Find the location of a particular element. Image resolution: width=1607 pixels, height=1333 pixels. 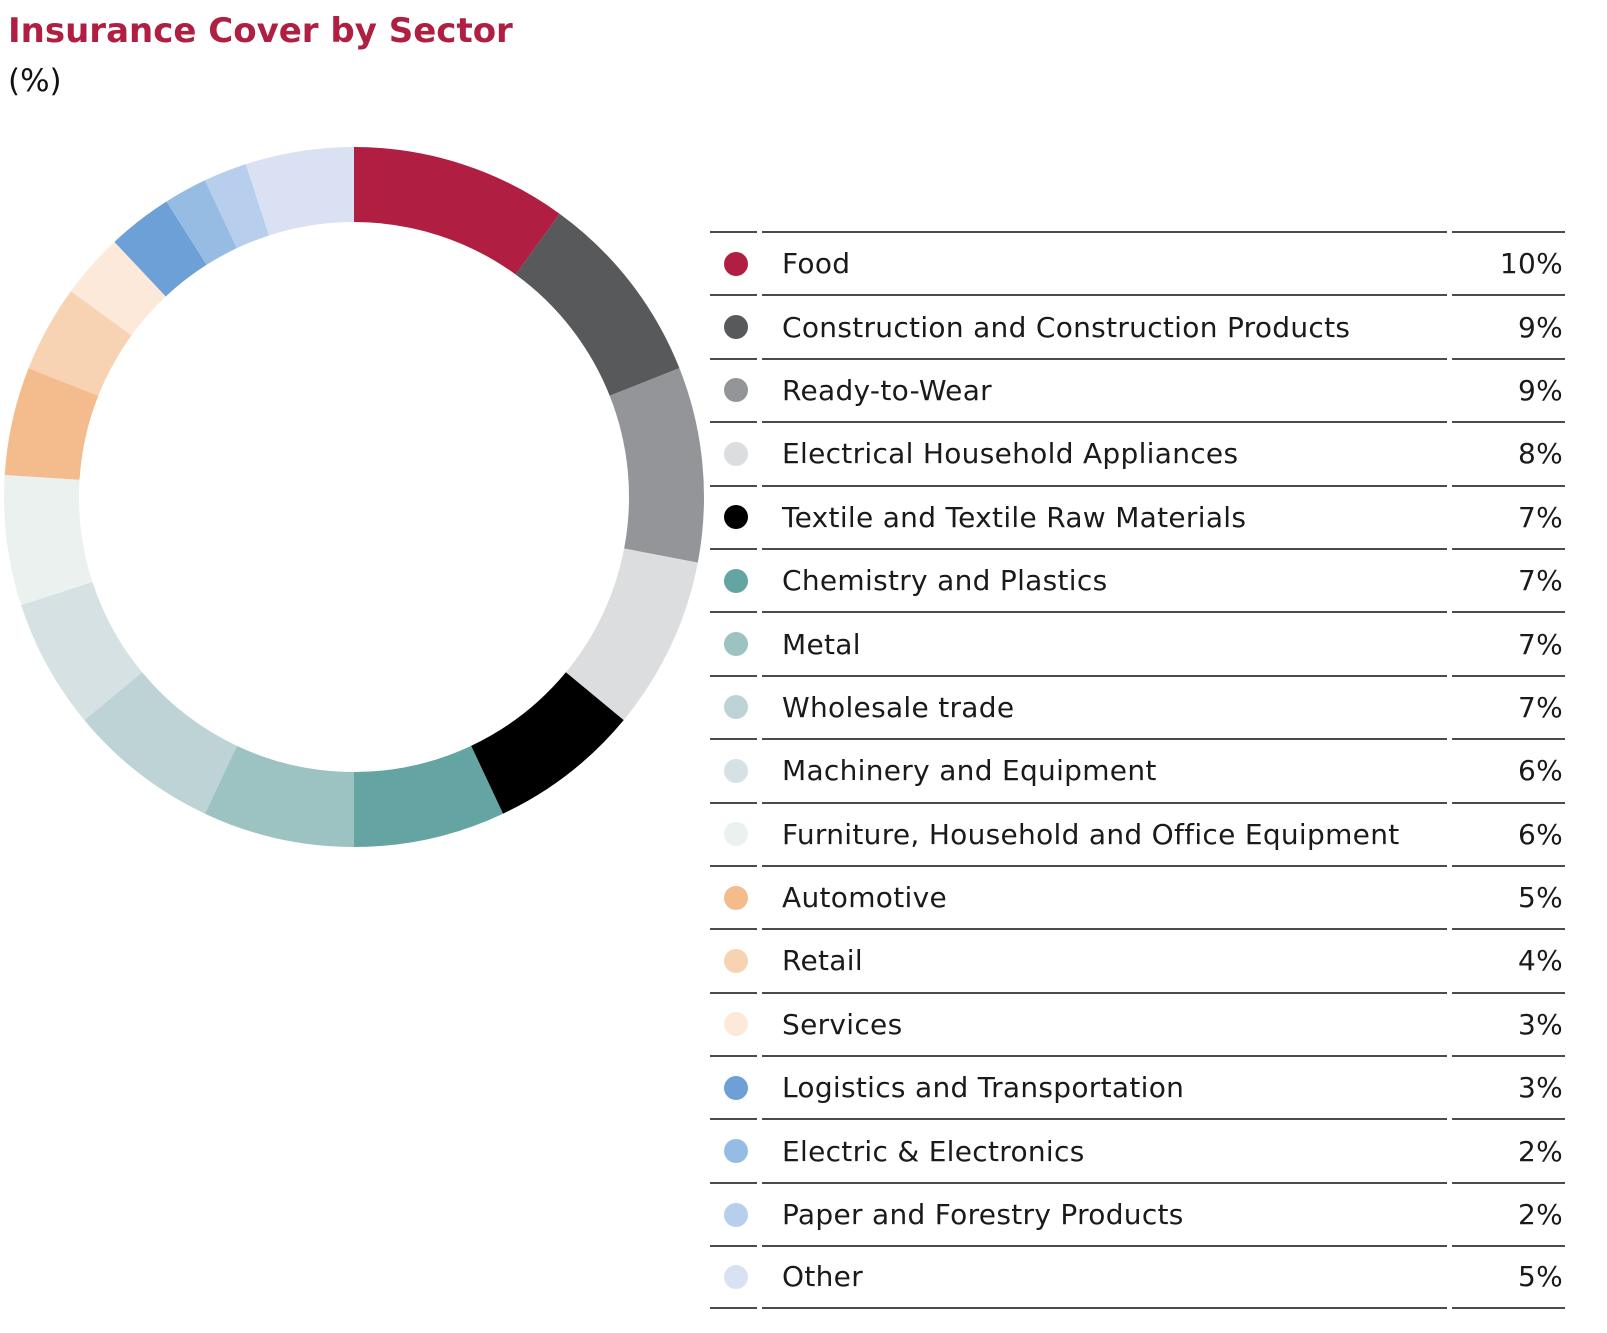

legend-value: 9% is located at coordinates (1508, 325).